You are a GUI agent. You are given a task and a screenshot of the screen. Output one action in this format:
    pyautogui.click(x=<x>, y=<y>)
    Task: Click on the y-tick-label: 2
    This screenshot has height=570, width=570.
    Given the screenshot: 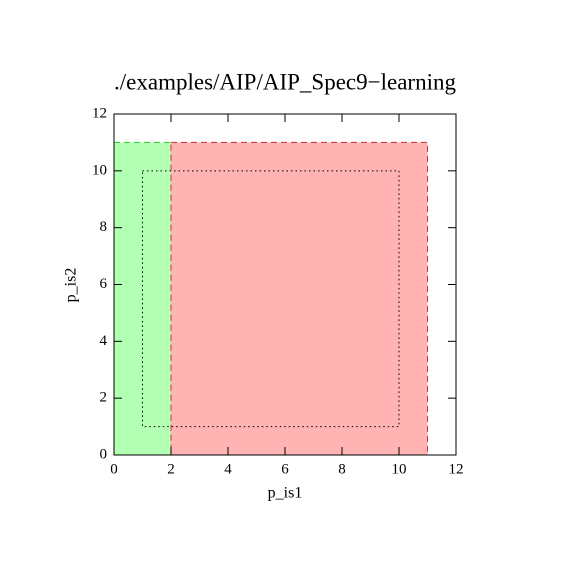 What is the action you would take?
    pyautogui.click(x=104, y=398)
    